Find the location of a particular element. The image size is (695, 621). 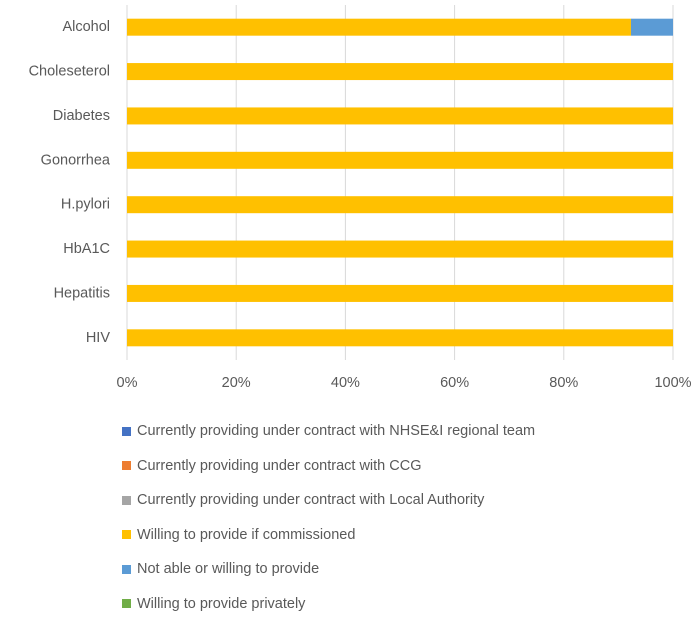

category-label: Choleseterol is located at coordinates (69, 72).